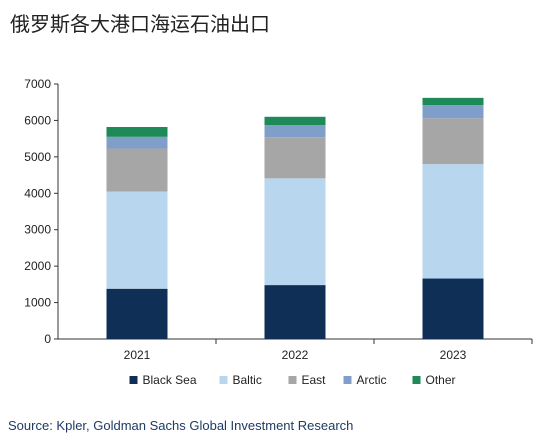 The width and height of the screenshot is (538, 448). I want to click on bar-segment-black-sea-2021, so click(137, 313).